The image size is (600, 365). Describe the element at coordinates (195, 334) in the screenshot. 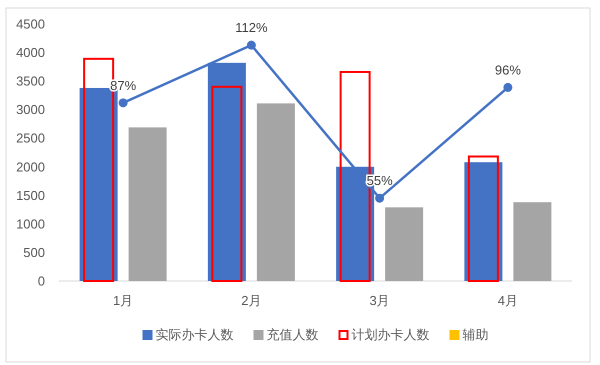

I see `legend-label: 实际办卡人数` at that location.